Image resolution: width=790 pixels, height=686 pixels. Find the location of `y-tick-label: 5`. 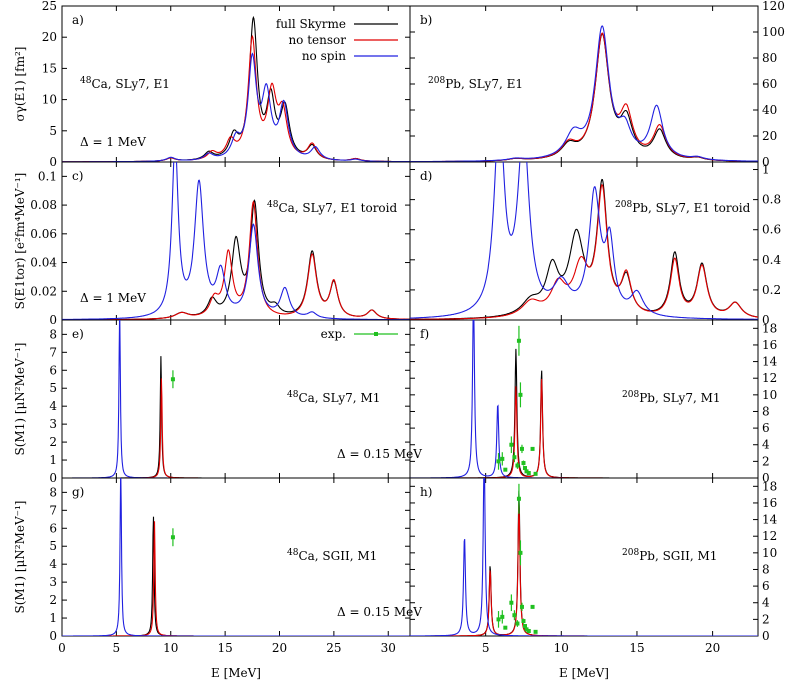

y-tick-label: 5 is located at coordinates (53, 546).